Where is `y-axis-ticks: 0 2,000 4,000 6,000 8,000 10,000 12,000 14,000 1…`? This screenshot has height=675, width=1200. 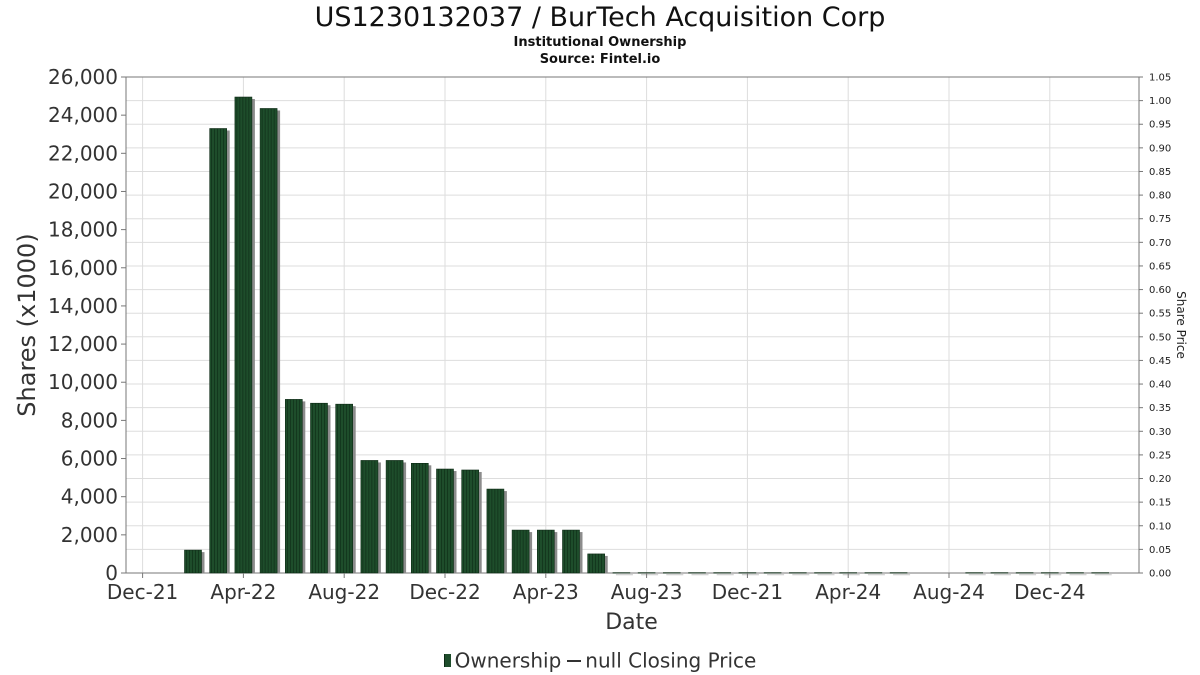
y-axis-ticks: 0 2,000 4,000 6,000 8,000 10,000 12,000 14,000 1… is located at coordinates (87, 325).